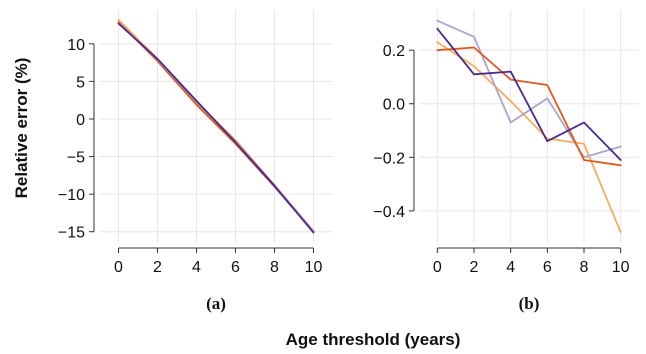 The height and width of the screenshot is (354, 646). What do you see at coordinates (80, 82) in the screenshot?
I see `panel-a-y-tick-label-4: 5` at bounding box center [80, 82].